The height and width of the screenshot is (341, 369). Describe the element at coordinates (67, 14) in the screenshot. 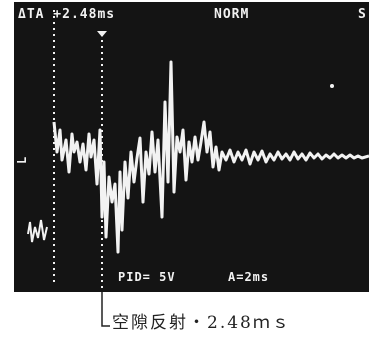

I see `delta-time-readout: ΔTA +2.48ms` at that location.